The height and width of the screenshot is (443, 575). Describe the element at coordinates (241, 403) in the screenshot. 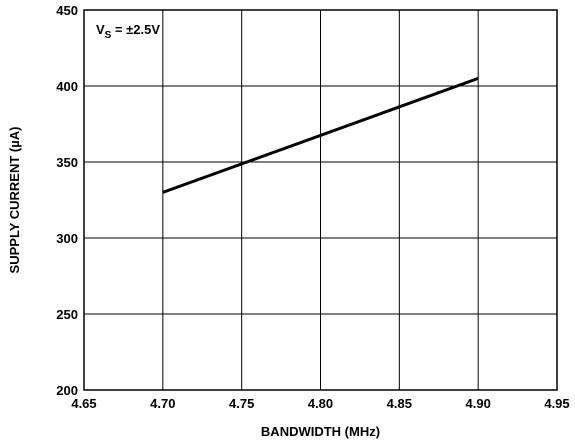

I see `x-tick-label: 4.75` at that location.